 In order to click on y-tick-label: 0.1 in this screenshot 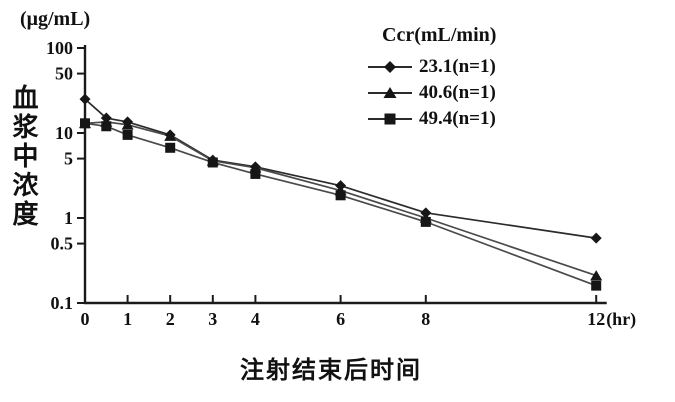, I will do `click(62, 303)`.